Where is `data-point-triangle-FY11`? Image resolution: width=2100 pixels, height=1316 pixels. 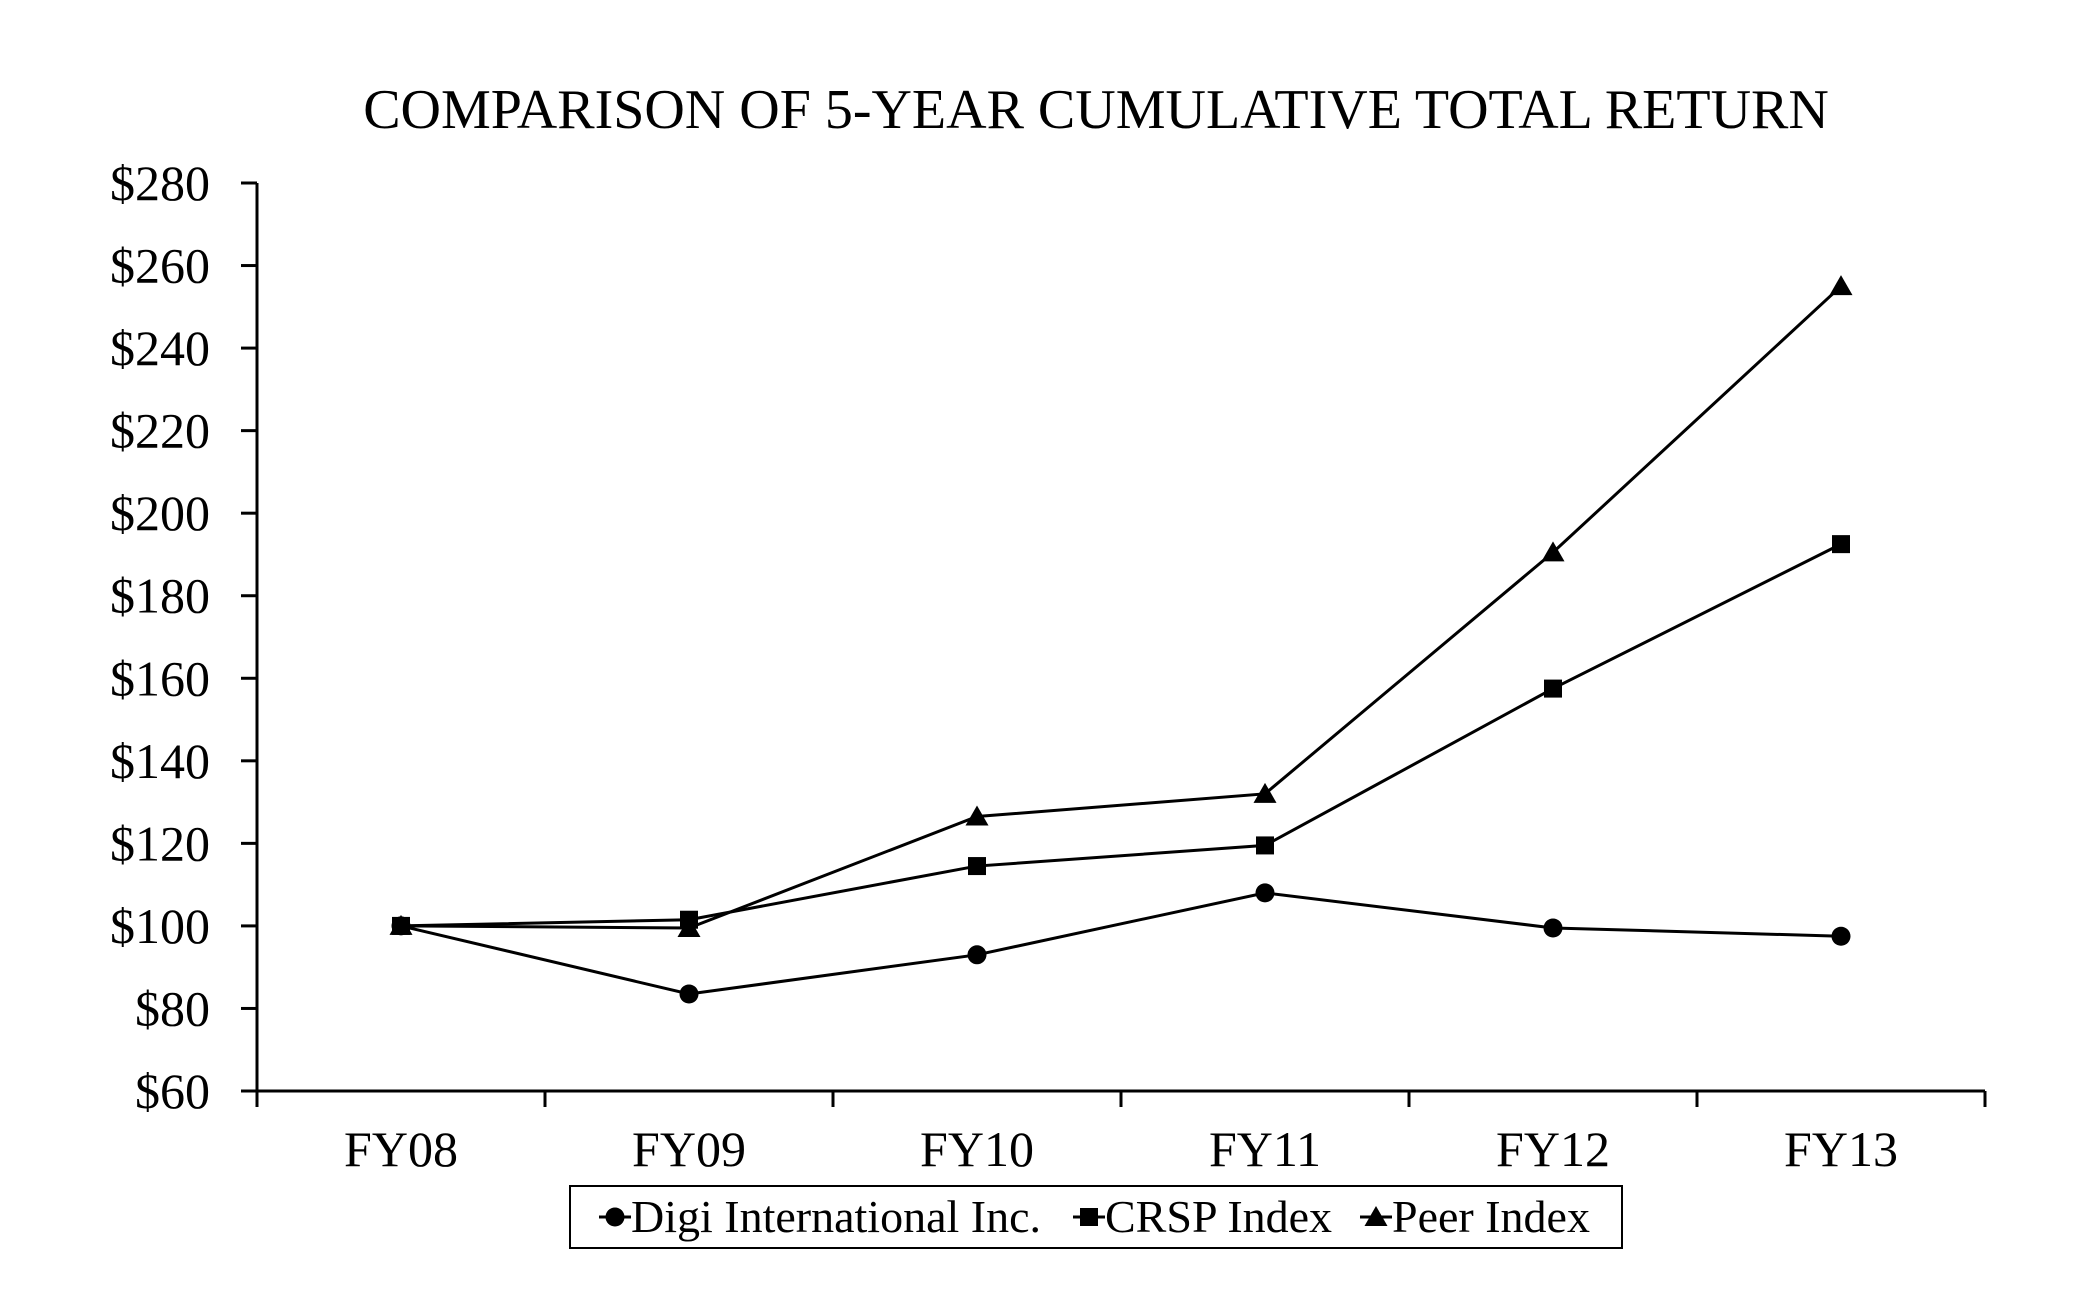 data-point-triangle-FY11 is located at coordinates (1265, 792).